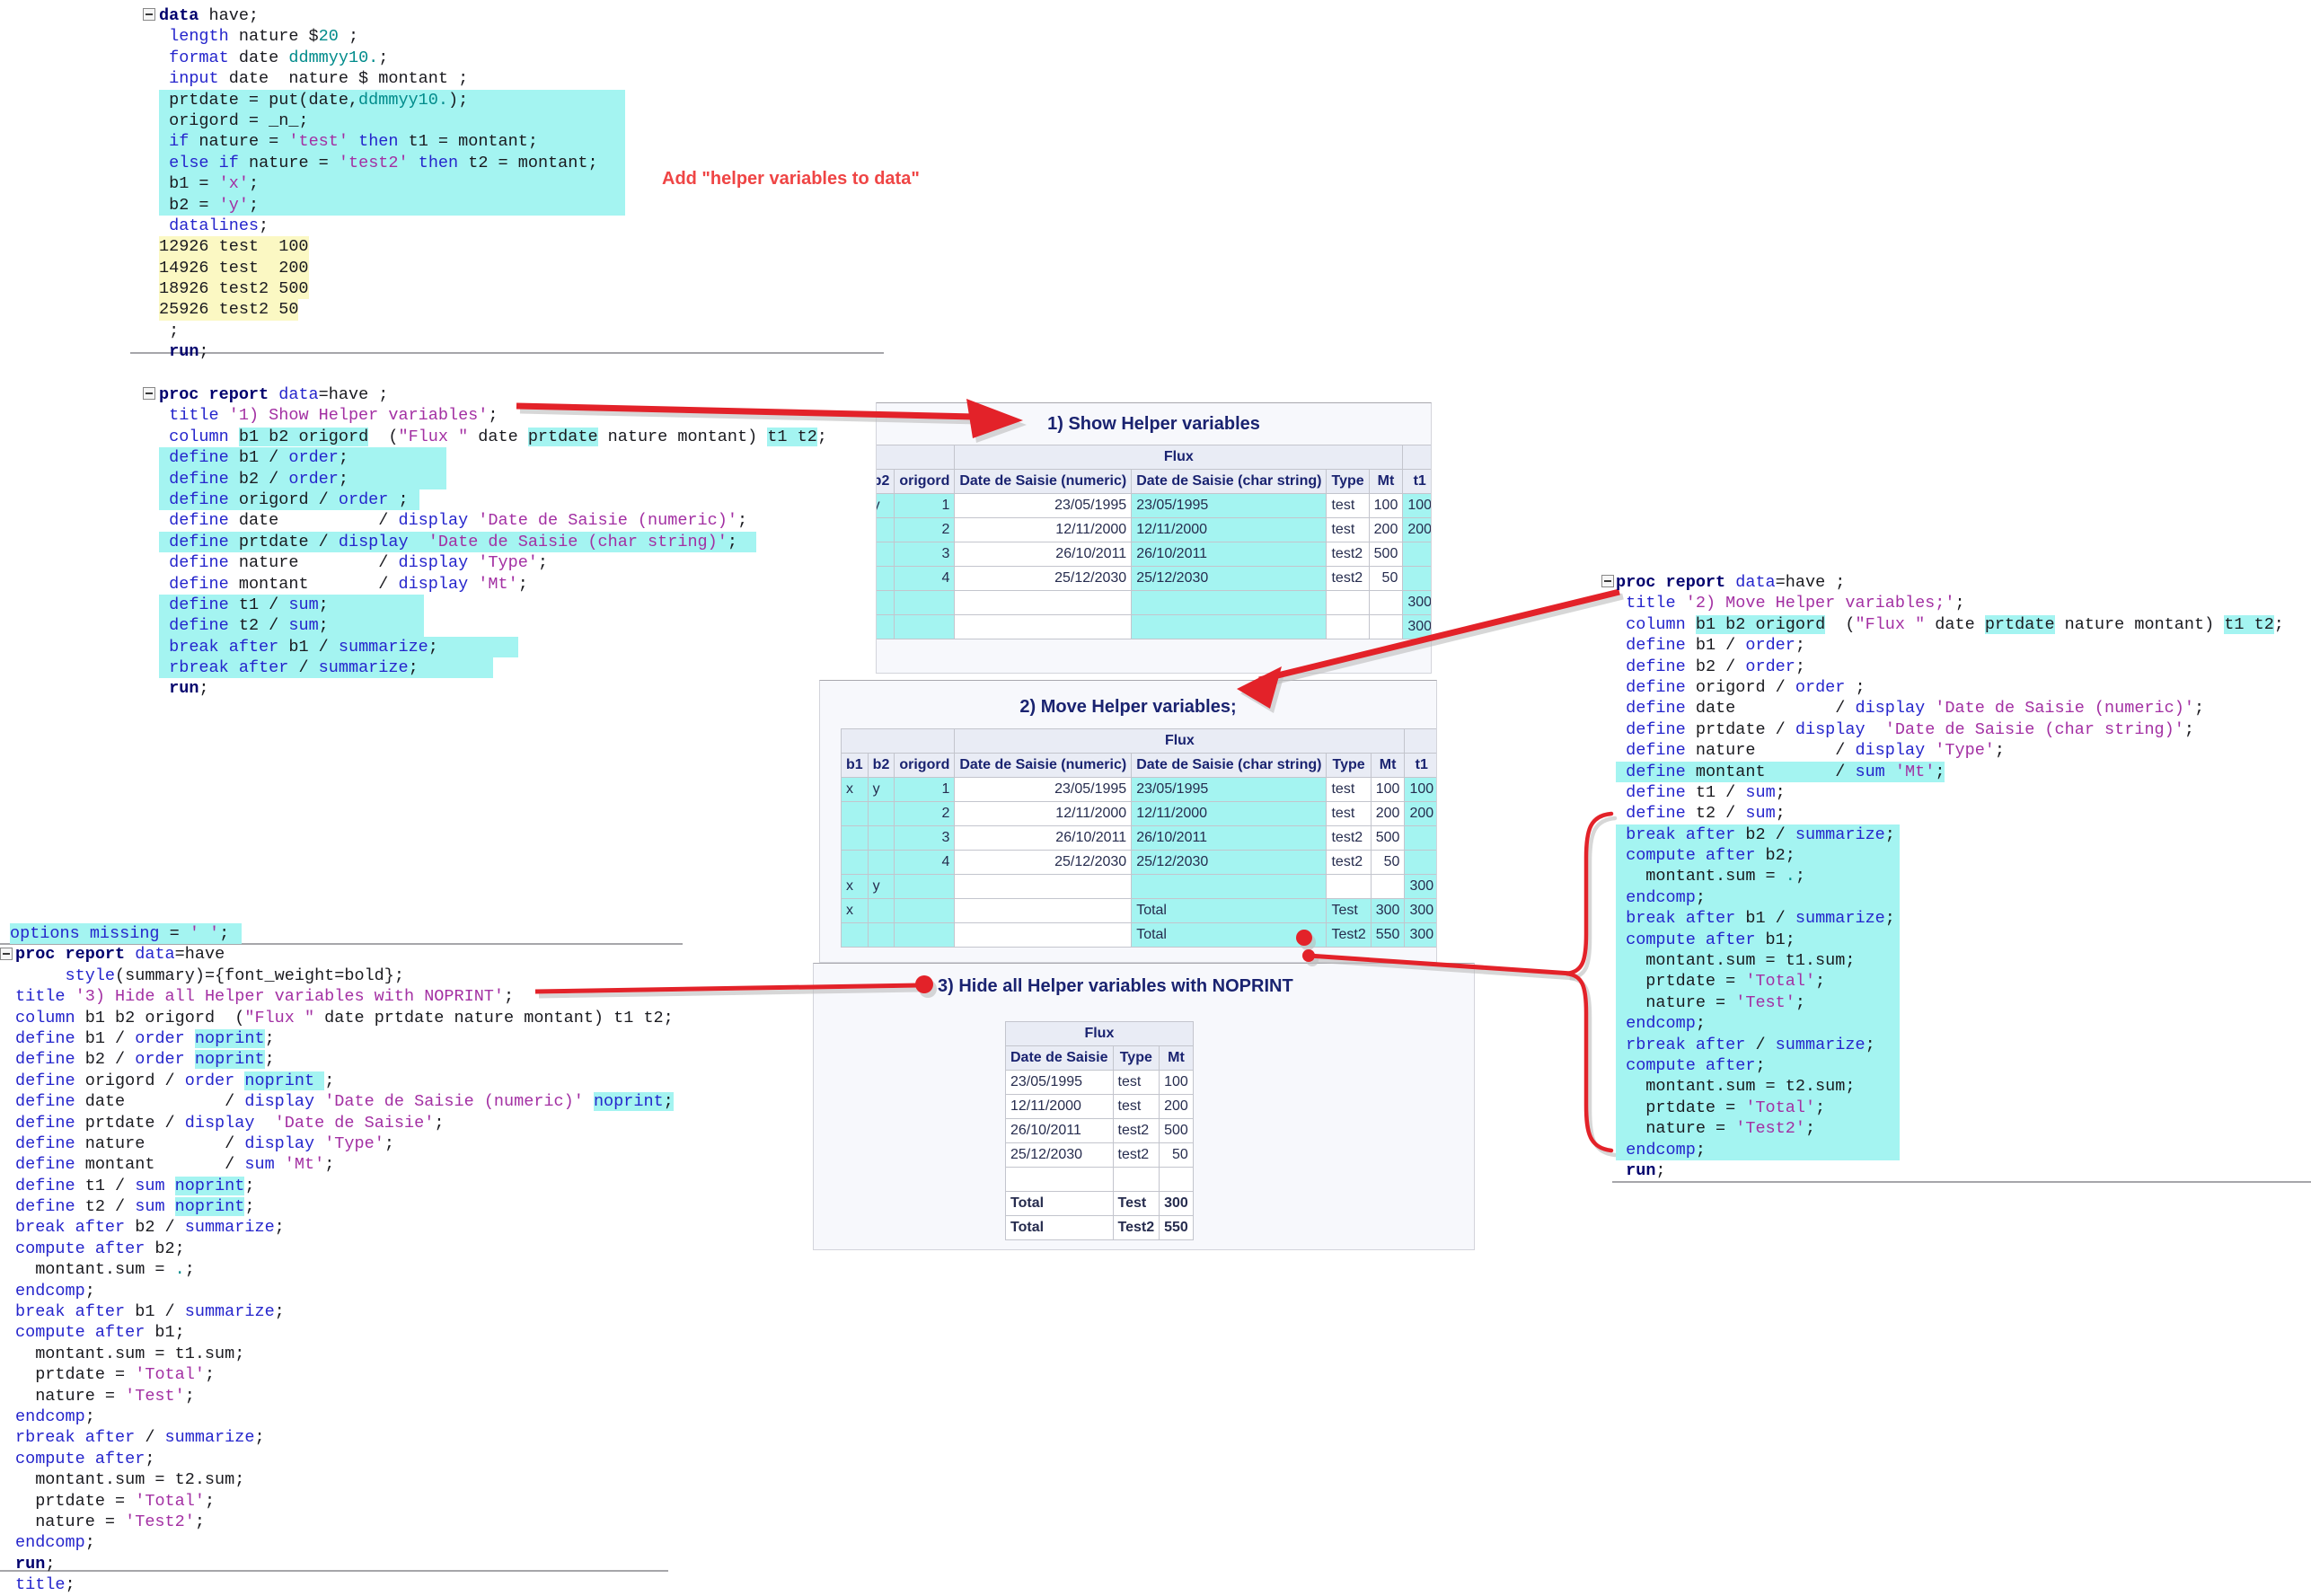 This screenshot has width=2311, height=1596. I want to click on column-header: t1, so click(1416, 481).